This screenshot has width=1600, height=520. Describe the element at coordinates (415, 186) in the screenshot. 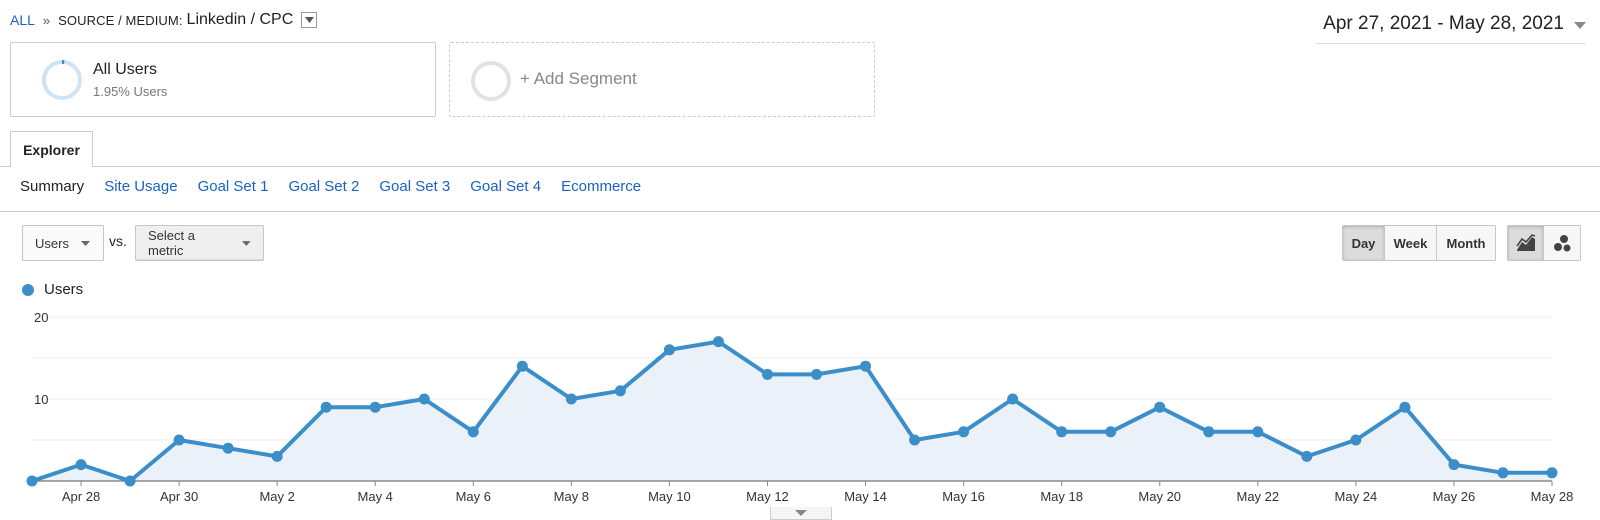

I see `subtab-goal-set-3: Goal Set 3` at that location.